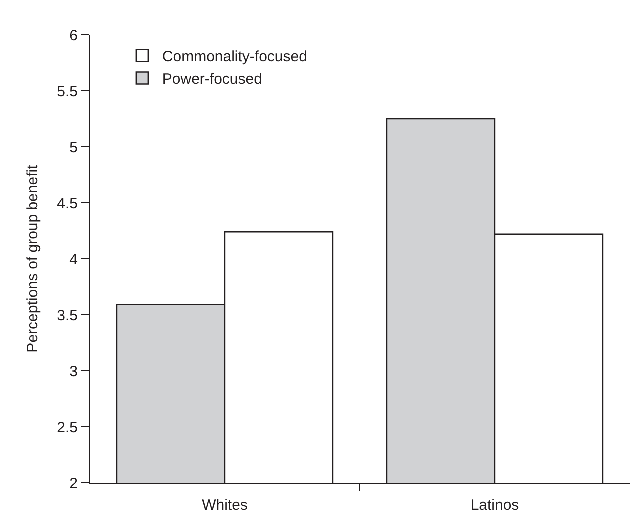 This screenshot has width=640, height=528. Describe the element at coordinates (495, 505) in the screenshot. I see `x-tick-label: Latinos` at that location.